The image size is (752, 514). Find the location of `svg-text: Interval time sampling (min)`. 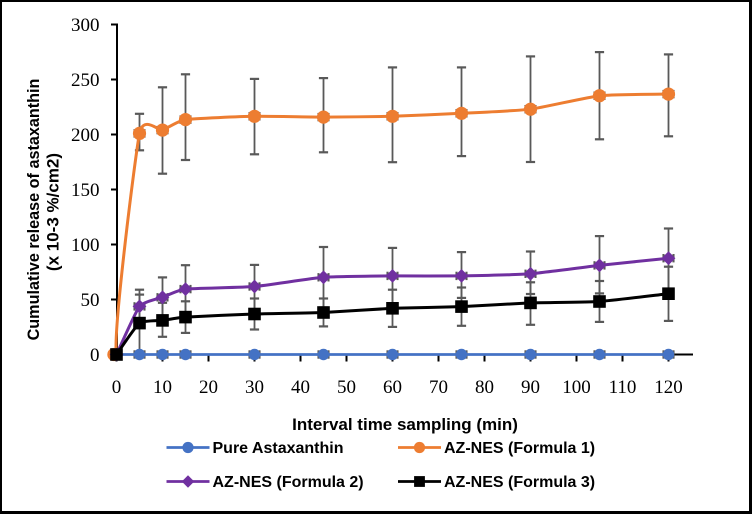

svg-text: Interval time sampling (min) is located at coordinates (405, 424).